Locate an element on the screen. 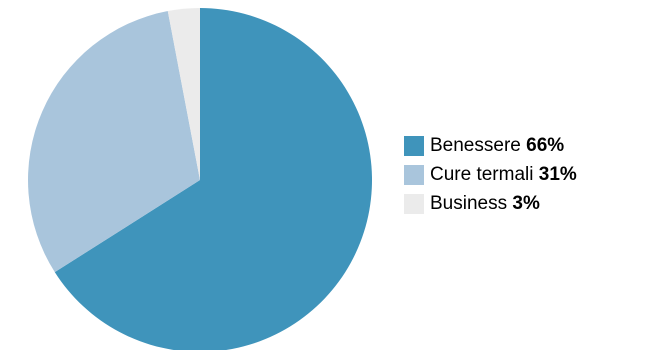  pie-slice-business is located at coordinates (183, 94).